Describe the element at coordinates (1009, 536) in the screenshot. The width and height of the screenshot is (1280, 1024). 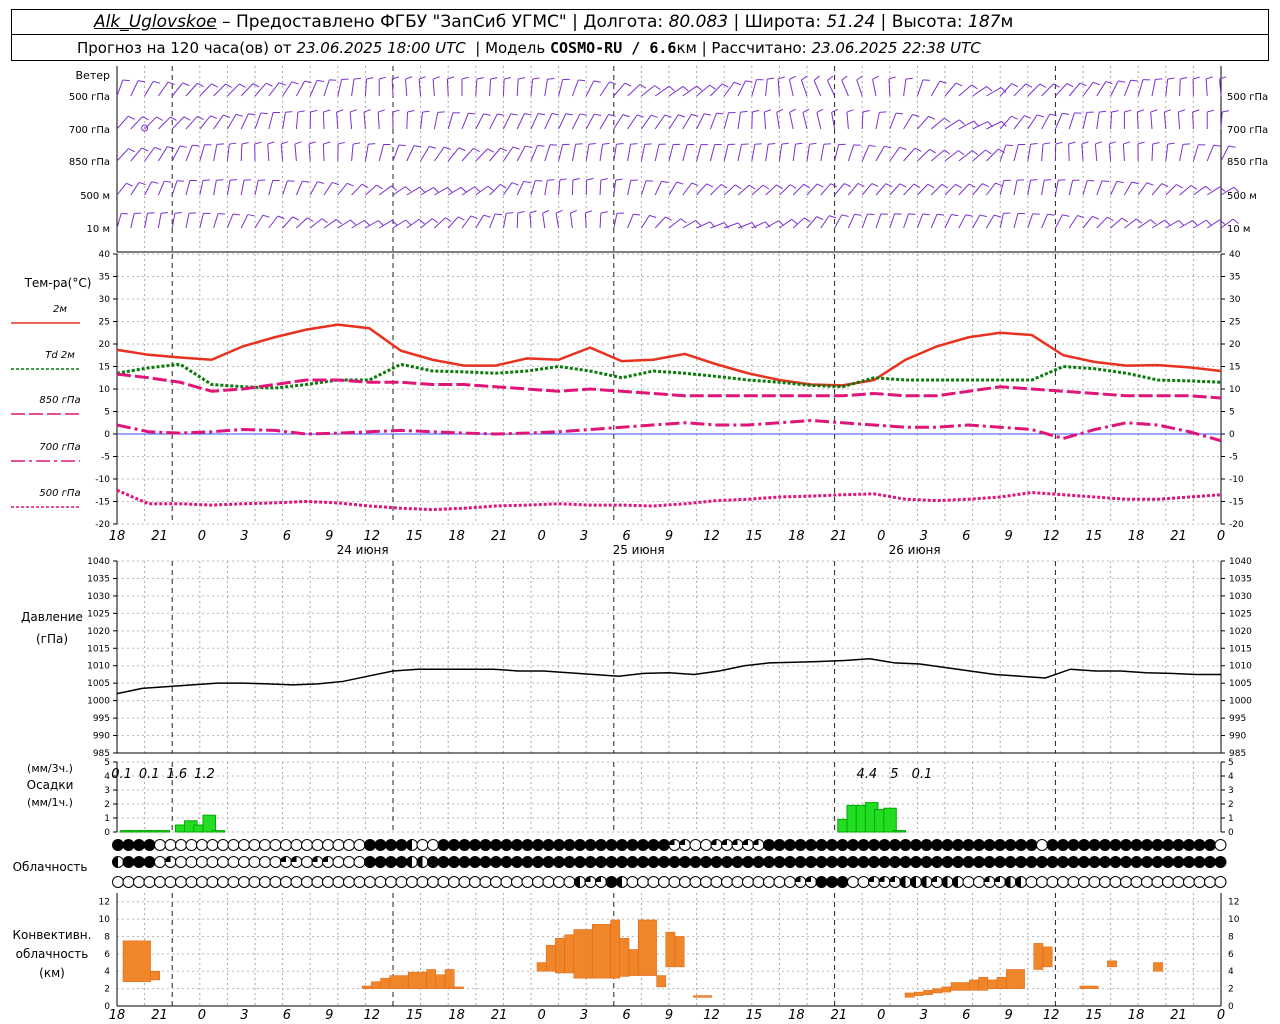
I see `temp-hour-label: 9` at that location.